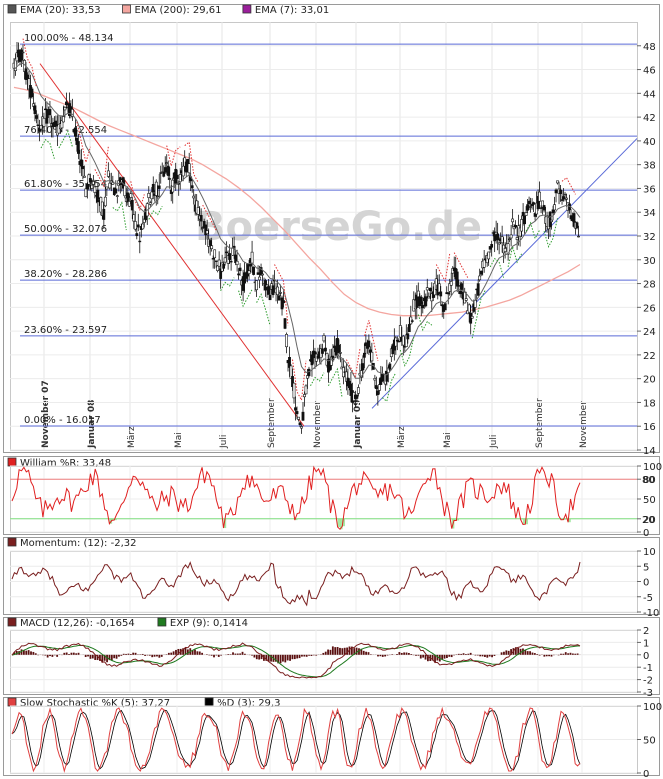  I want to click on y-tick-label: 44, so click(649, 94).